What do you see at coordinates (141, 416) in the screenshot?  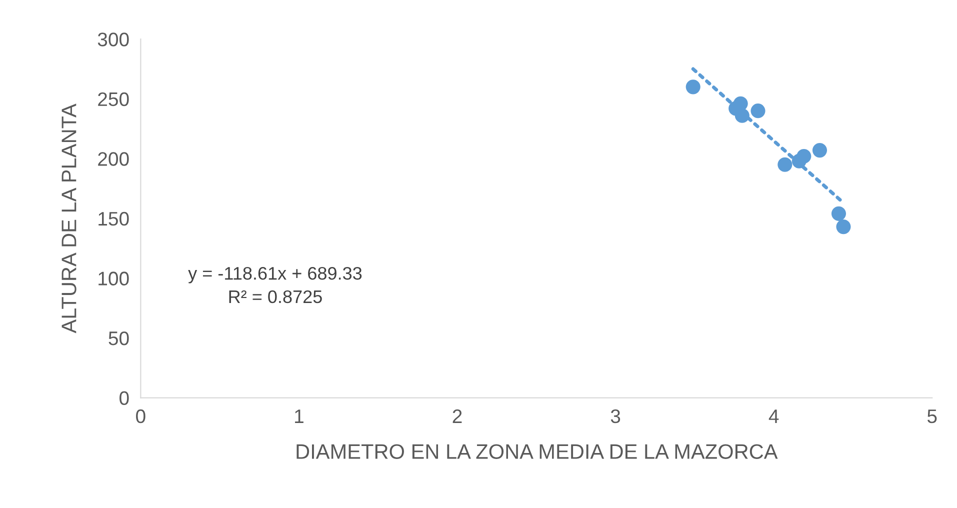 I see `x-tick-label: 0` at bounding box center [141, 416].